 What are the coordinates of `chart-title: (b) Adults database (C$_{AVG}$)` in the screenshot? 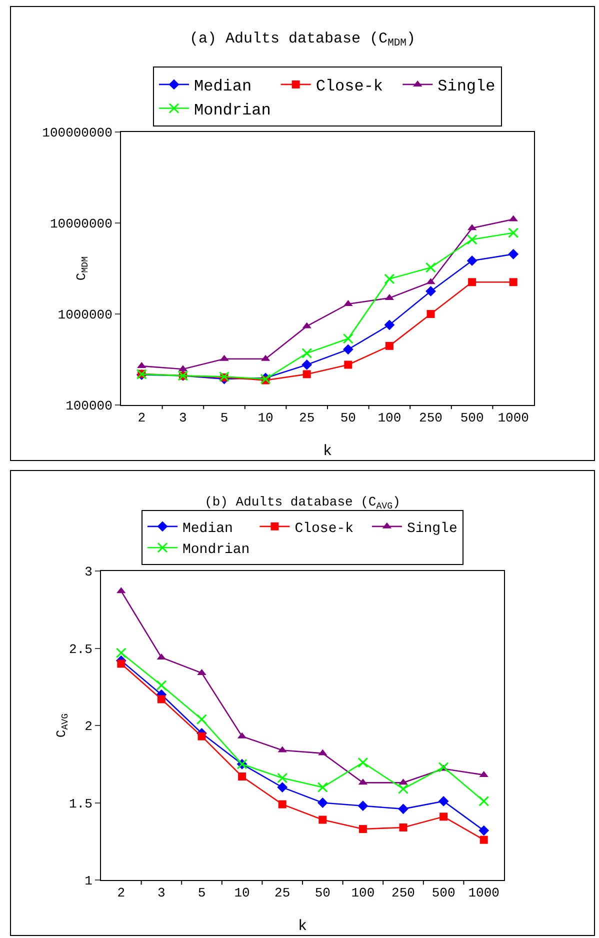 It's located at (302, 503).